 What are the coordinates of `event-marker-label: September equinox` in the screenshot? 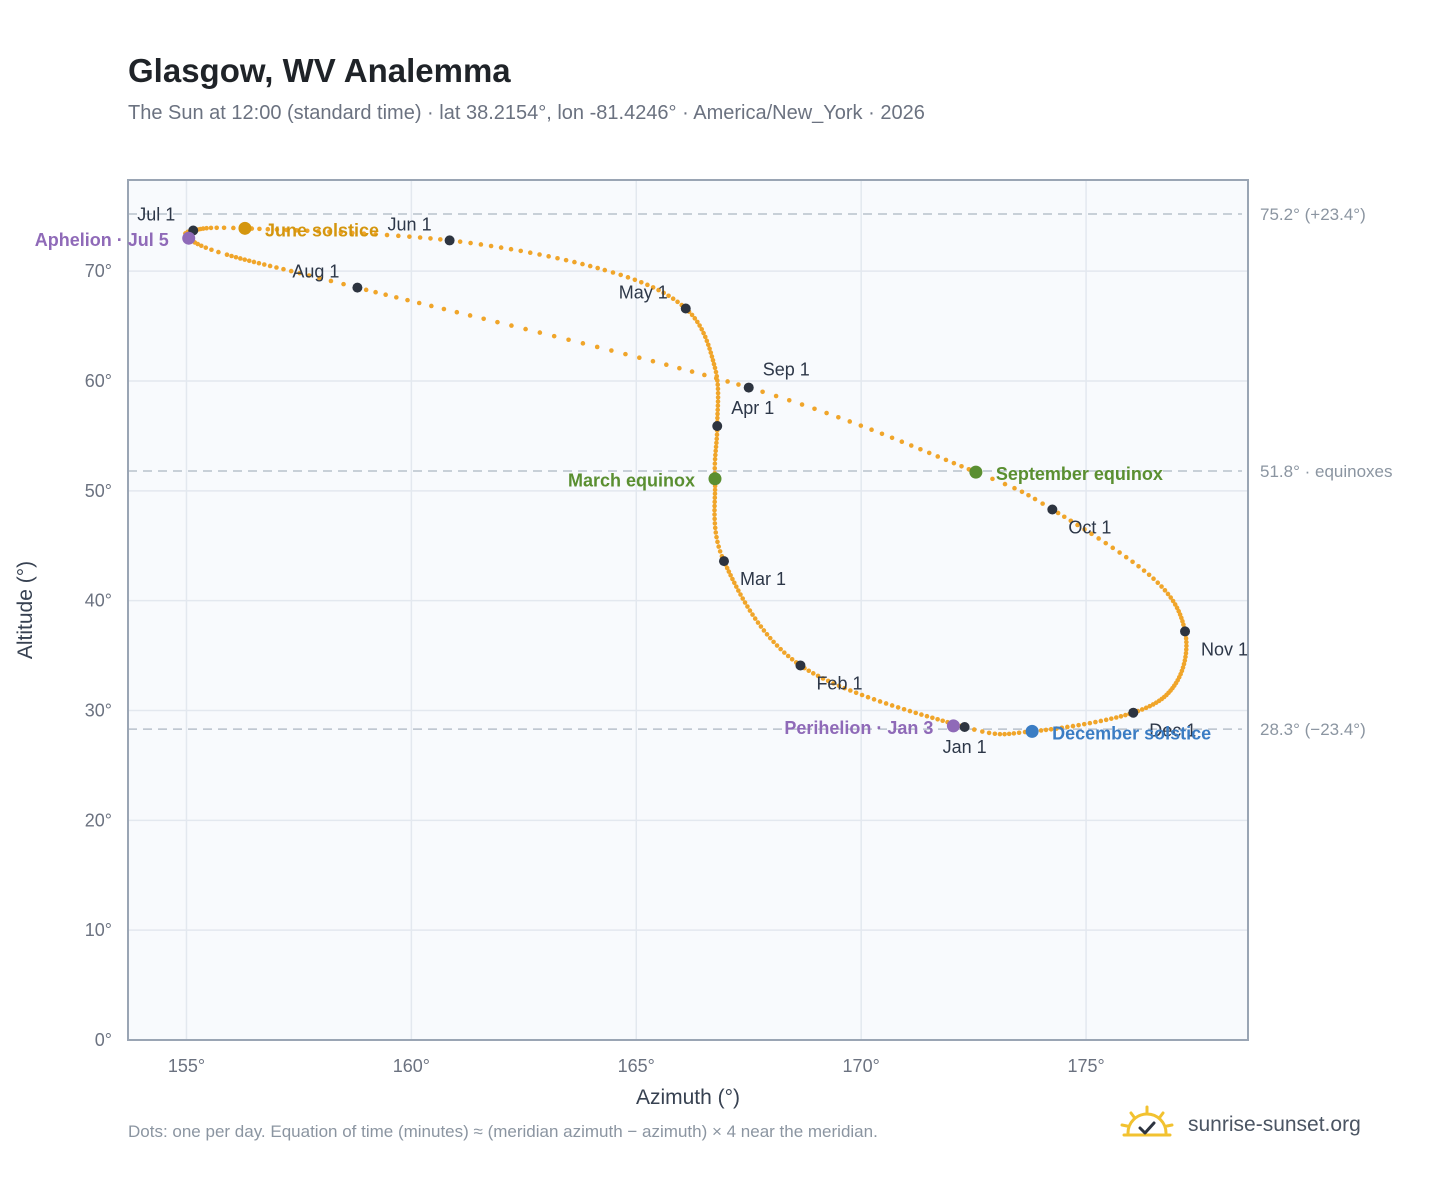 It's located at (1079, 474).